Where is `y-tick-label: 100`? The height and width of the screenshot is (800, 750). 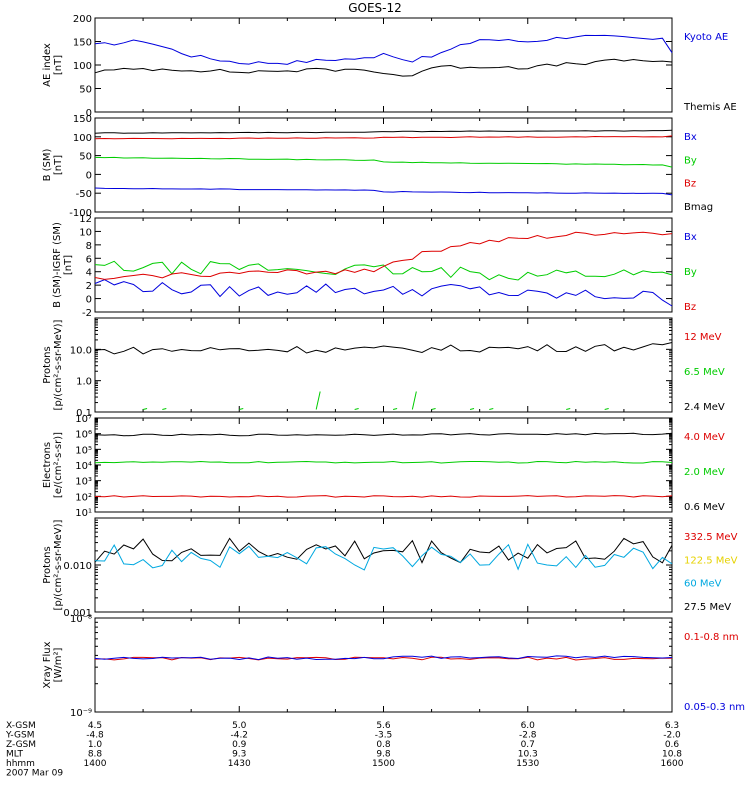
y-tick-label: 100 is located at coordinates (82, 138).